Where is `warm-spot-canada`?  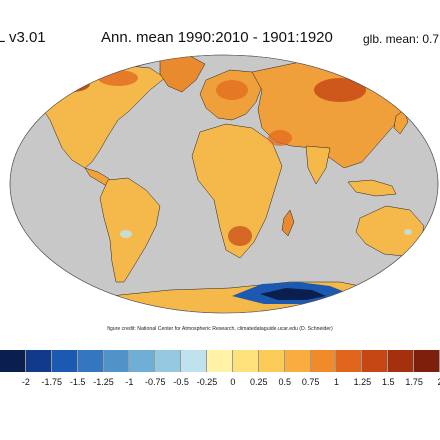
warm-spot-canada is located at coordinates (118, 78).